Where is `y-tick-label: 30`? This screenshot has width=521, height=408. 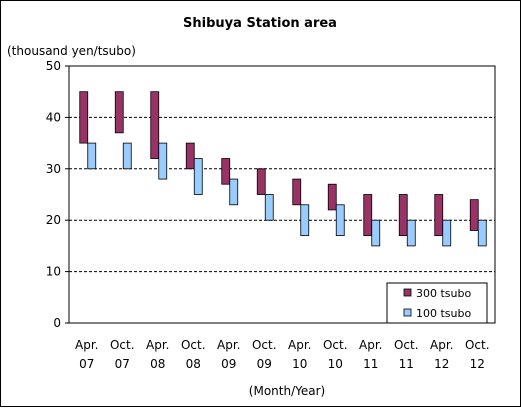
y-tick-label: 30 is located at coordinates (53, 169).